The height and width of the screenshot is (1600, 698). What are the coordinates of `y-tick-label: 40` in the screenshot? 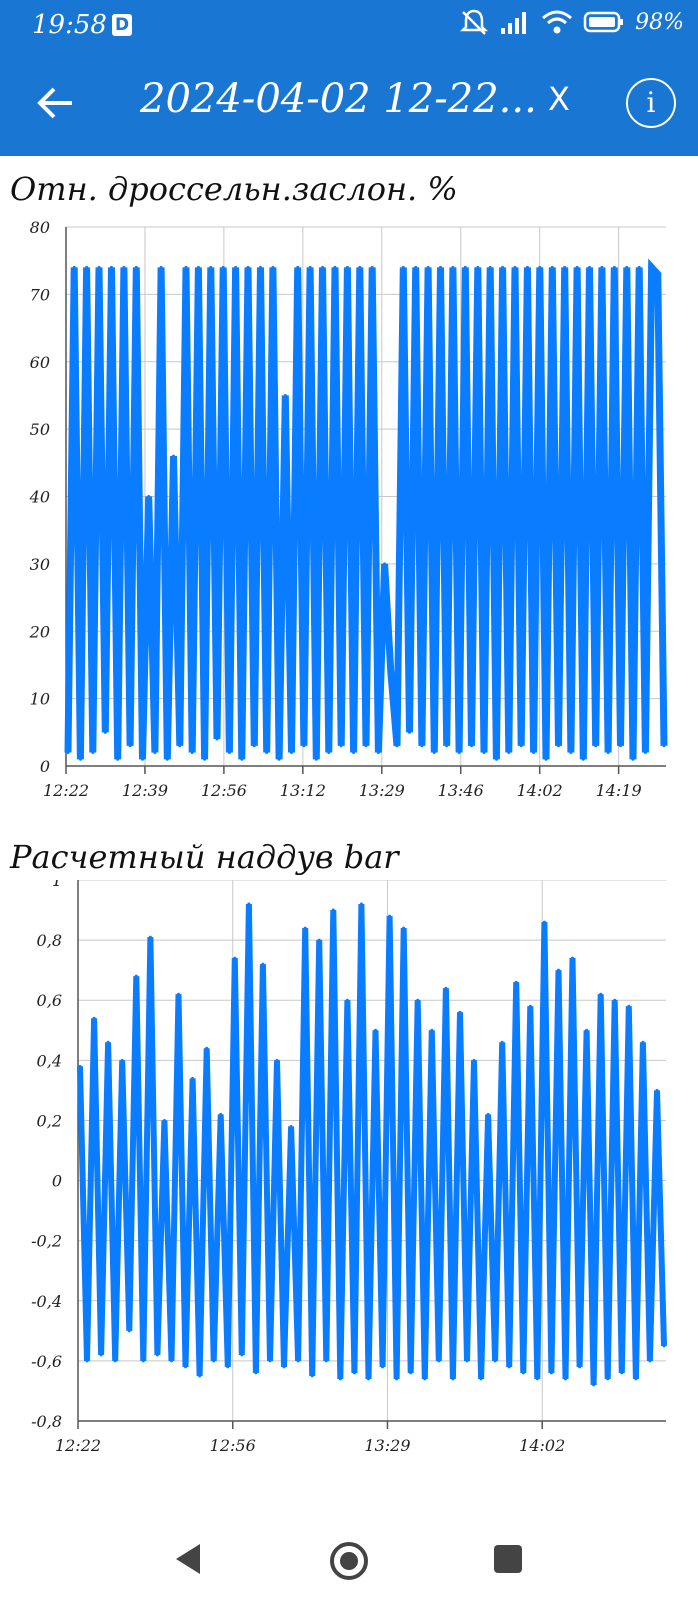 It's located at (39, 497).